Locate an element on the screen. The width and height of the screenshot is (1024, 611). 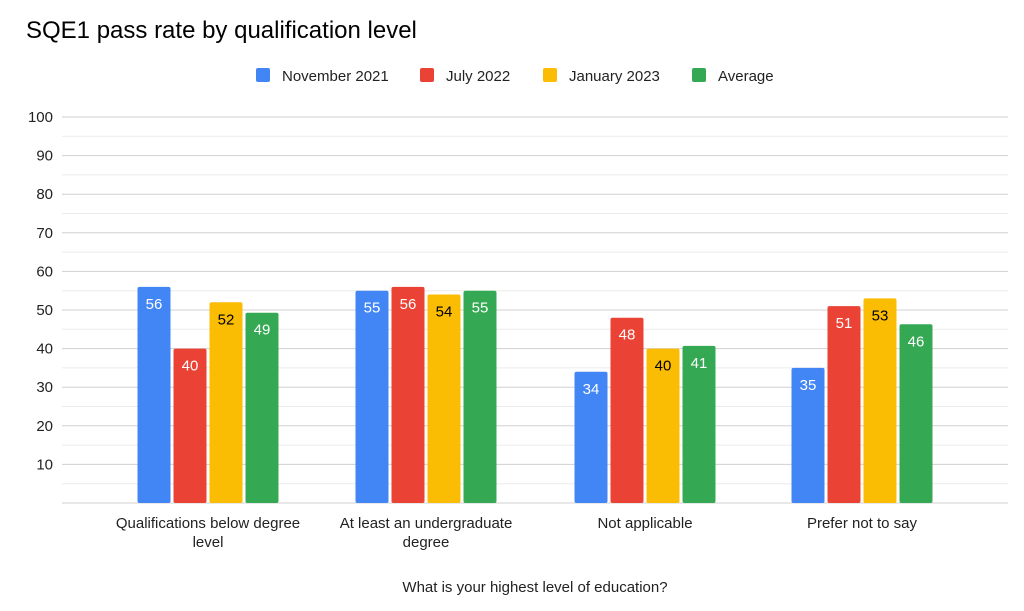
x-tick-label: Qualifications below degree is located at coordinates (208, 523).